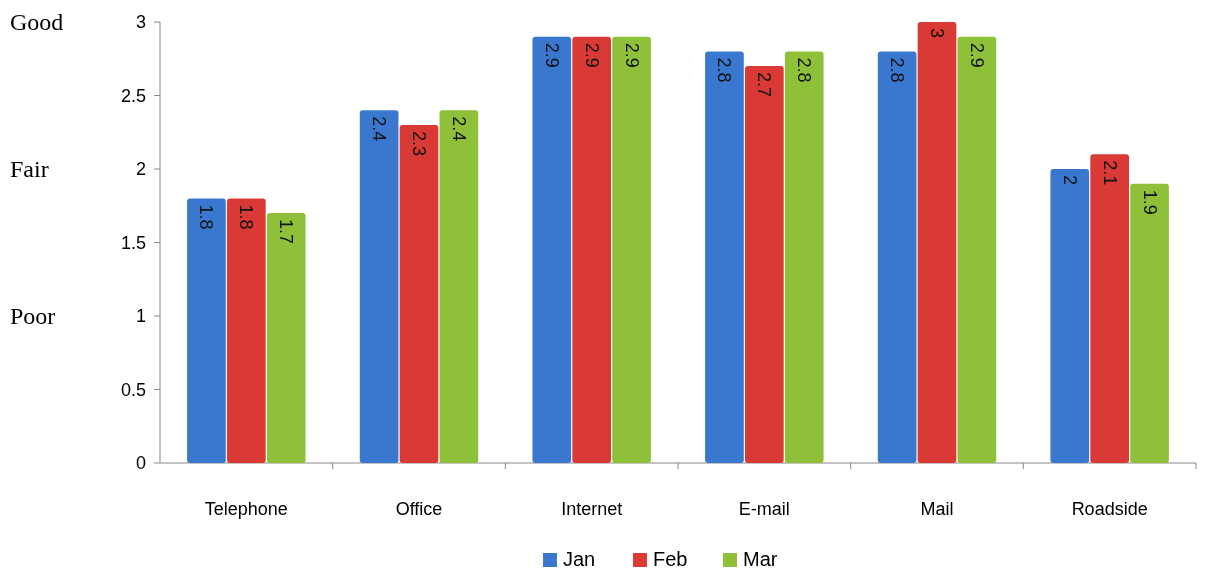  Describe the element at coordinates (937, 33) in the screenshot. I see `data-label: 3` at that location.